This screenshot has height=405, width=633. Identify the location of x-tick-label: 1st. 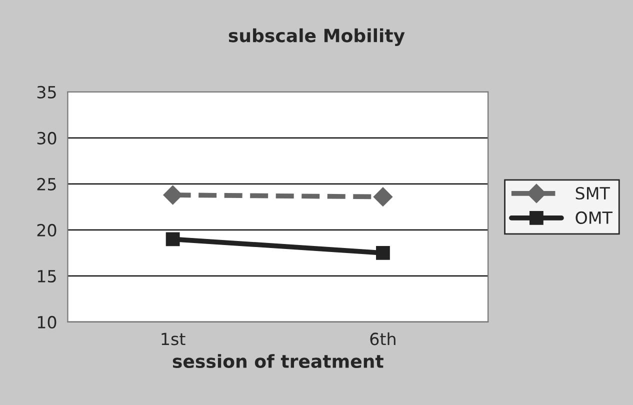
(174, 339).